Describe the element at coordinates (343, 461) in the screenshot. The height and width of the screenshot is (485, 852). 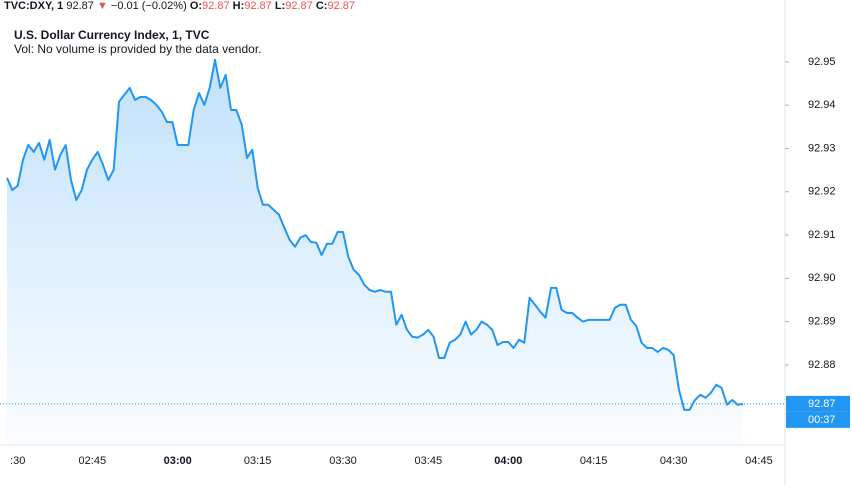
I see `x-tick-label: 03:30` at that location.